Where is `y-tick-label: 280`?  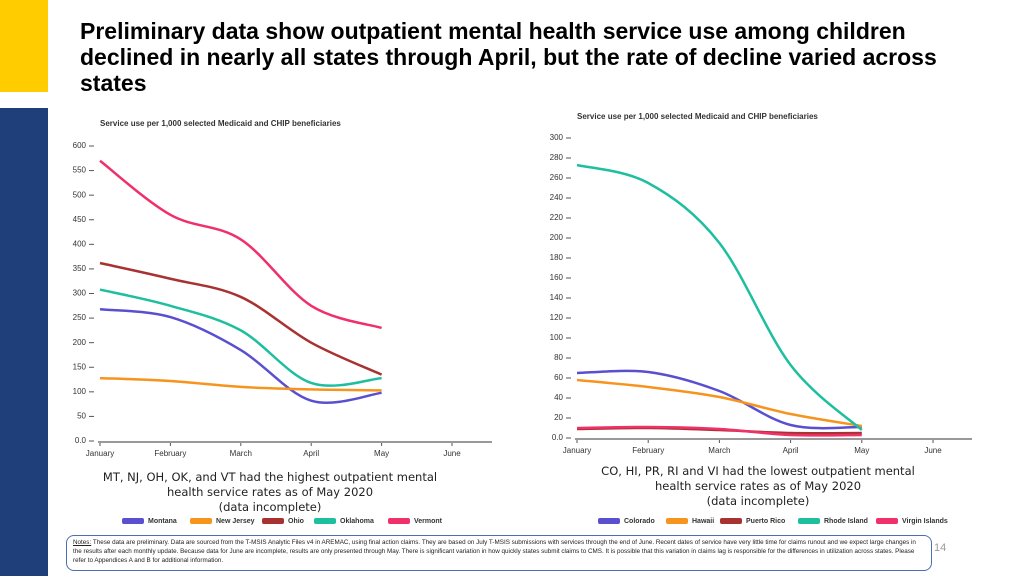
y-tick-label: 280 is located at coordinates (557, 157).